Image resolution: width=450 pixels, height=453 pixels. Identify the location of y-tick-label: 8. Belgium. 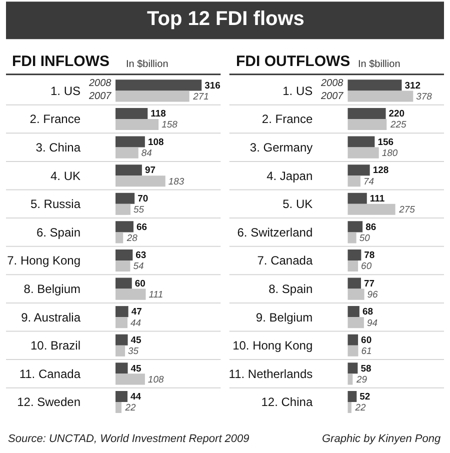
(52, 289).